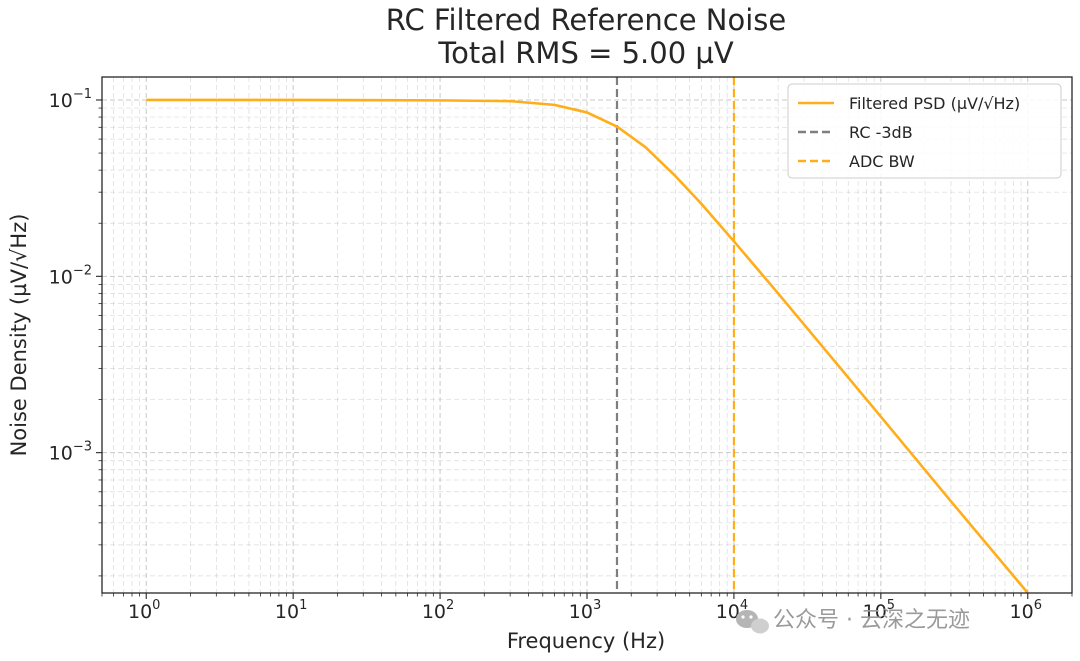  Describe the element at coordinates (881, 132) in the screenshot. I see `legend-label: RC -3dB` at that location.